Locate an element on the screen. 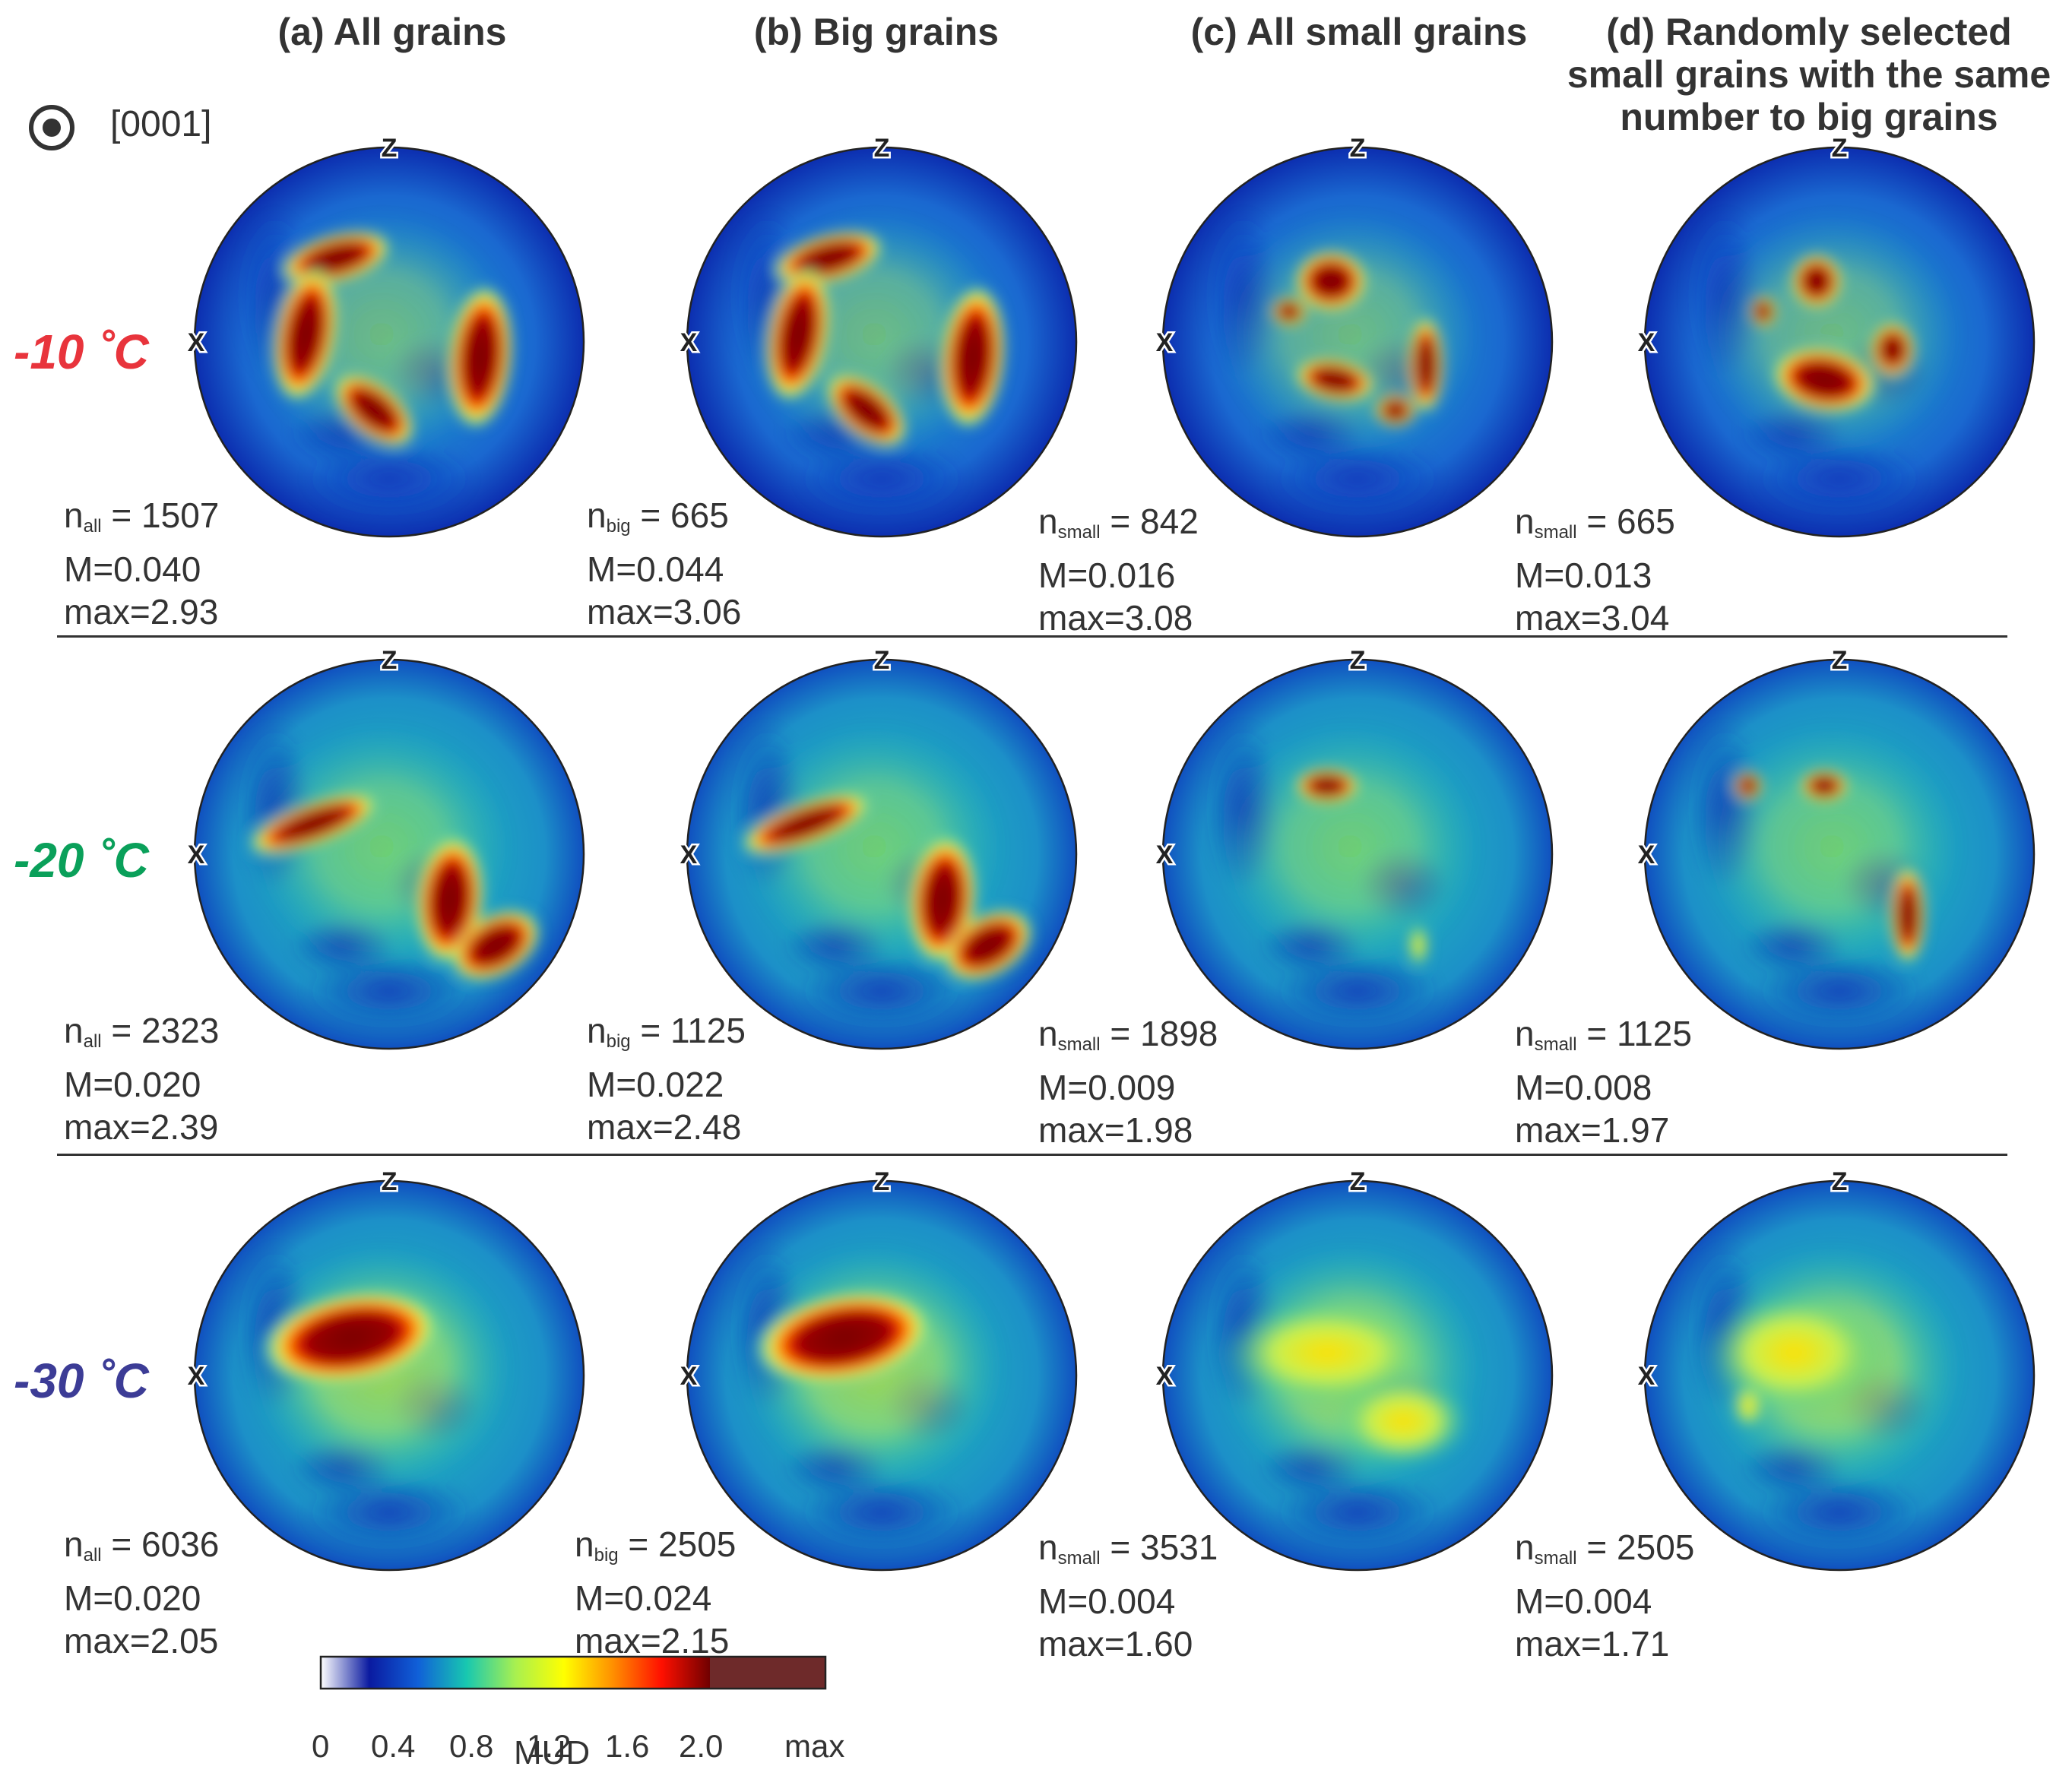  colorbar-tick-label: max is located at coordinates (815, 1746).